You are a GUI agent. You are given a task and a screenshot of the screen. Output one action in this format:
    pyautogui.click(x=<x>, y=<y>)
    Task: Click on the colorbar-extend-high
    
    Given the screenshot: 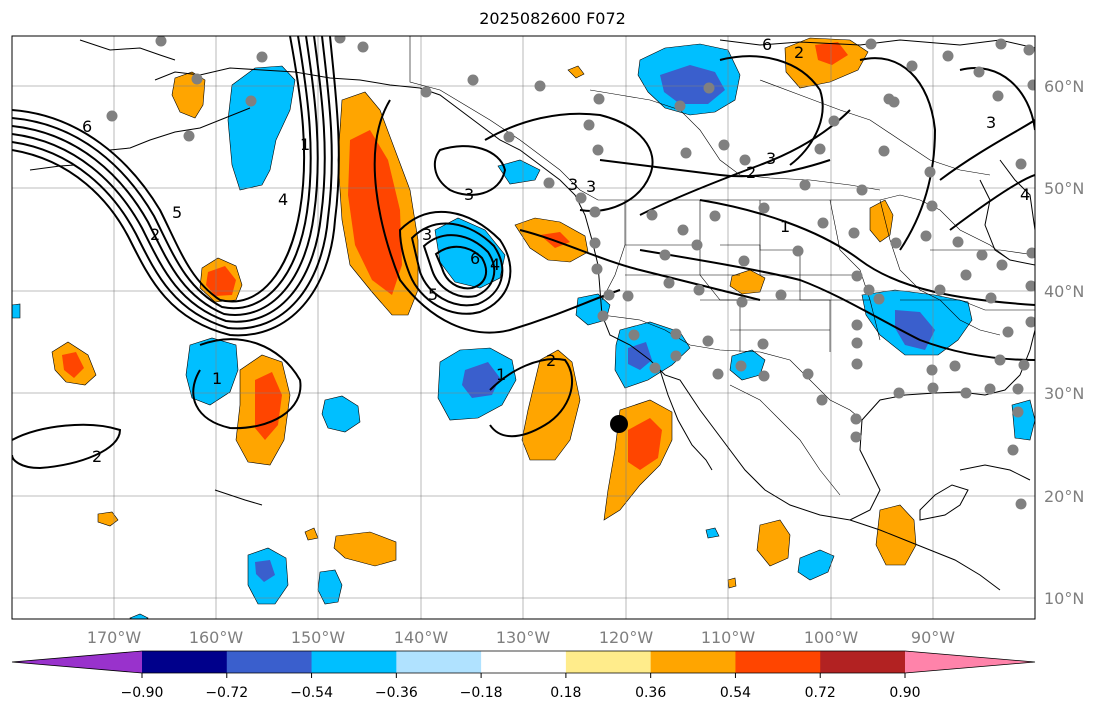 What is the action you would take?
    pyautogui.click(x=970, y=662)
    